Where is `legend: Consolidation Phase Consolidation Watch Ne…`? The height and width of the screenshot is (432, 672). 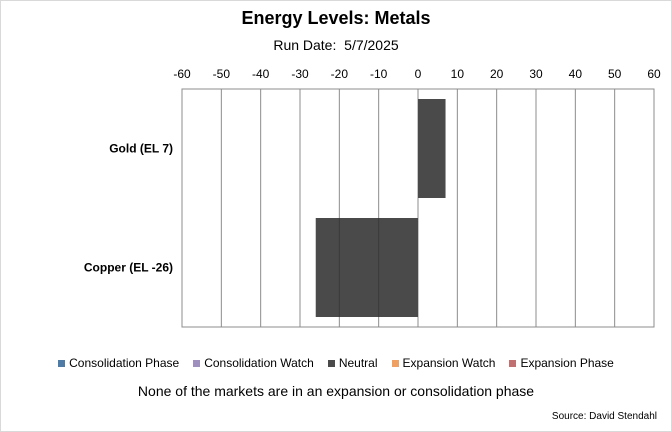 legend: Consolidation Phase Consolidation Watch Ne… is located at coordinates (336, 363).